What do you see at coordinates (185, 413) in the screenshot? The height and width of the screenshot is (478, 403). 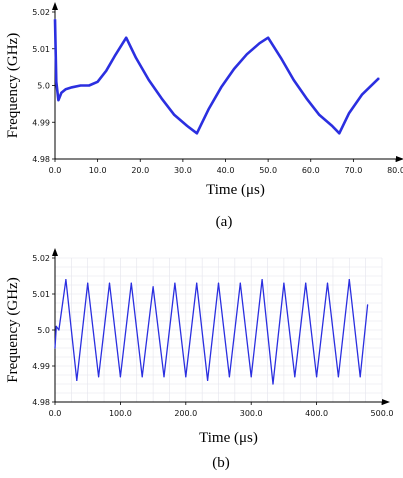 I see `x-tick-label: 200.0` at bounding box center [185, 413].